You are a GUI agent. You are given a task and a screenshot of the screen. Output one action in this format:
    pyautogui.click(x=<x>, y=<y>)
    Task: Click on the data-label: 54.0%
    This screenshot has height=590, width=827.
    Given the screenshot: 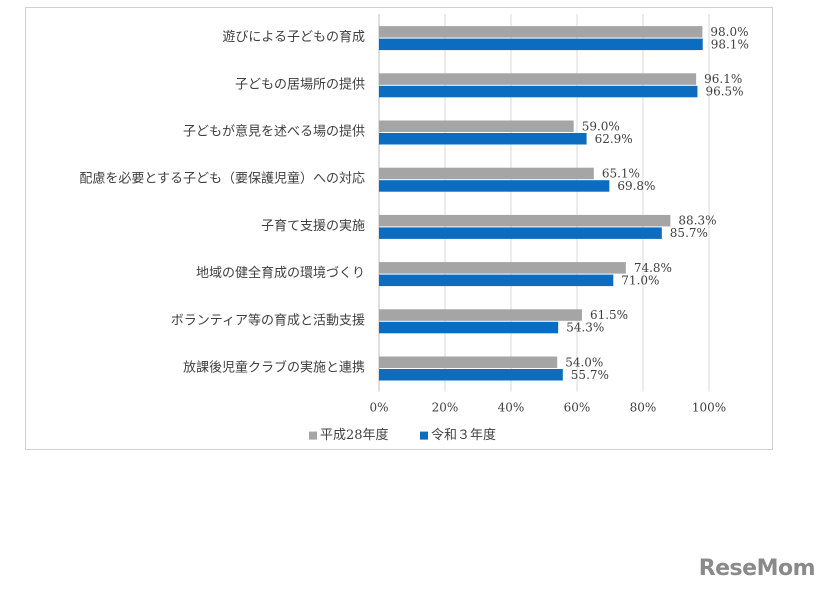 What is the action you would take?
    pyautogui.click(x=584, y=362)
    